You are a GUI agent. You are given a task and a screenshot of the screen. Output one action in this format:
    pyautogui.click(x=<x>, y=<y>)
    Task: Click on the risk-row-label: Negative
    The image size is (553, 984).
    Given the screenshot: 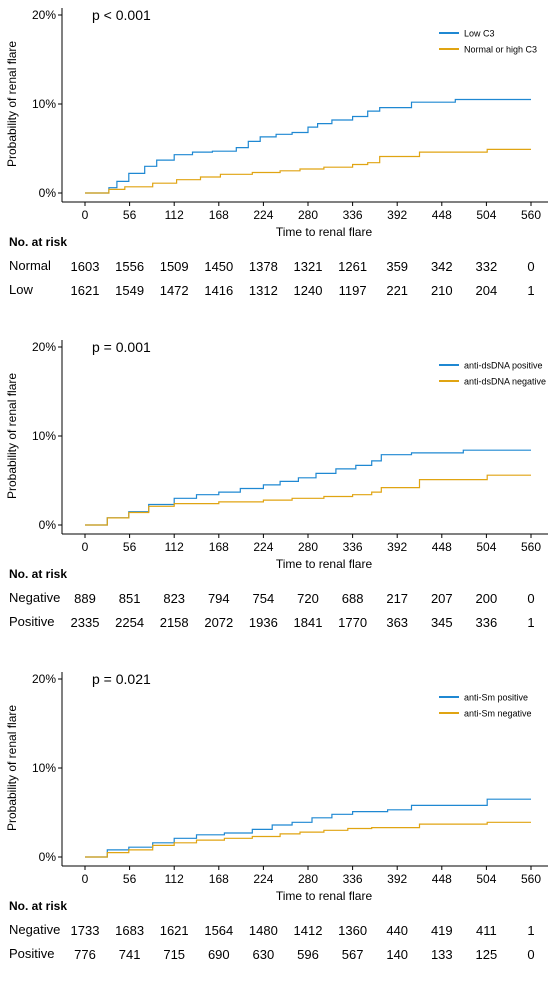 What is the action you would take?
    pyautogui.click(x=35, y=929)
    